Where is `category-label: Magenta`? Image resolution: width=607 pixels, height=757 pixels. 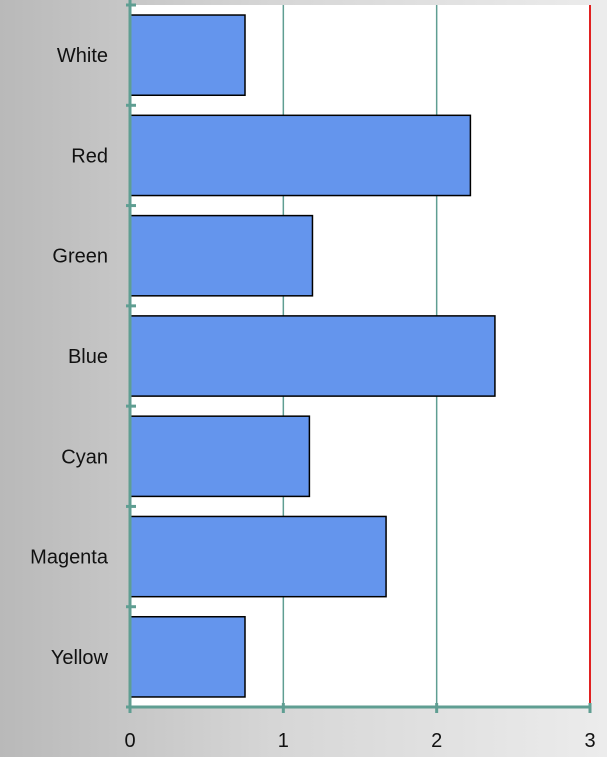
category-label: Magenta is located at coordinates (69, 558).